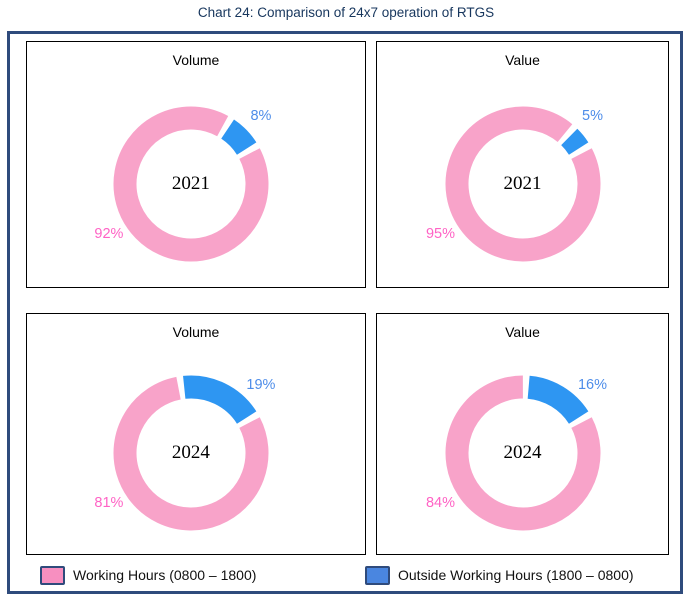 The image size is (692, 599). What do you see at coordinates (592, 385) in the screenshot?
I see `outside-pct-label: 16%` at bounding box center [592, 385].